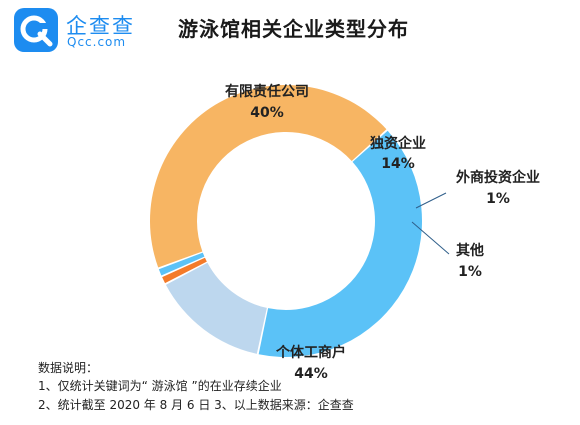  What do you see at coordinates (398, 143) in the screenshot?
I see `slice-label-1: 独资企业` at bounding box center [398, 143].